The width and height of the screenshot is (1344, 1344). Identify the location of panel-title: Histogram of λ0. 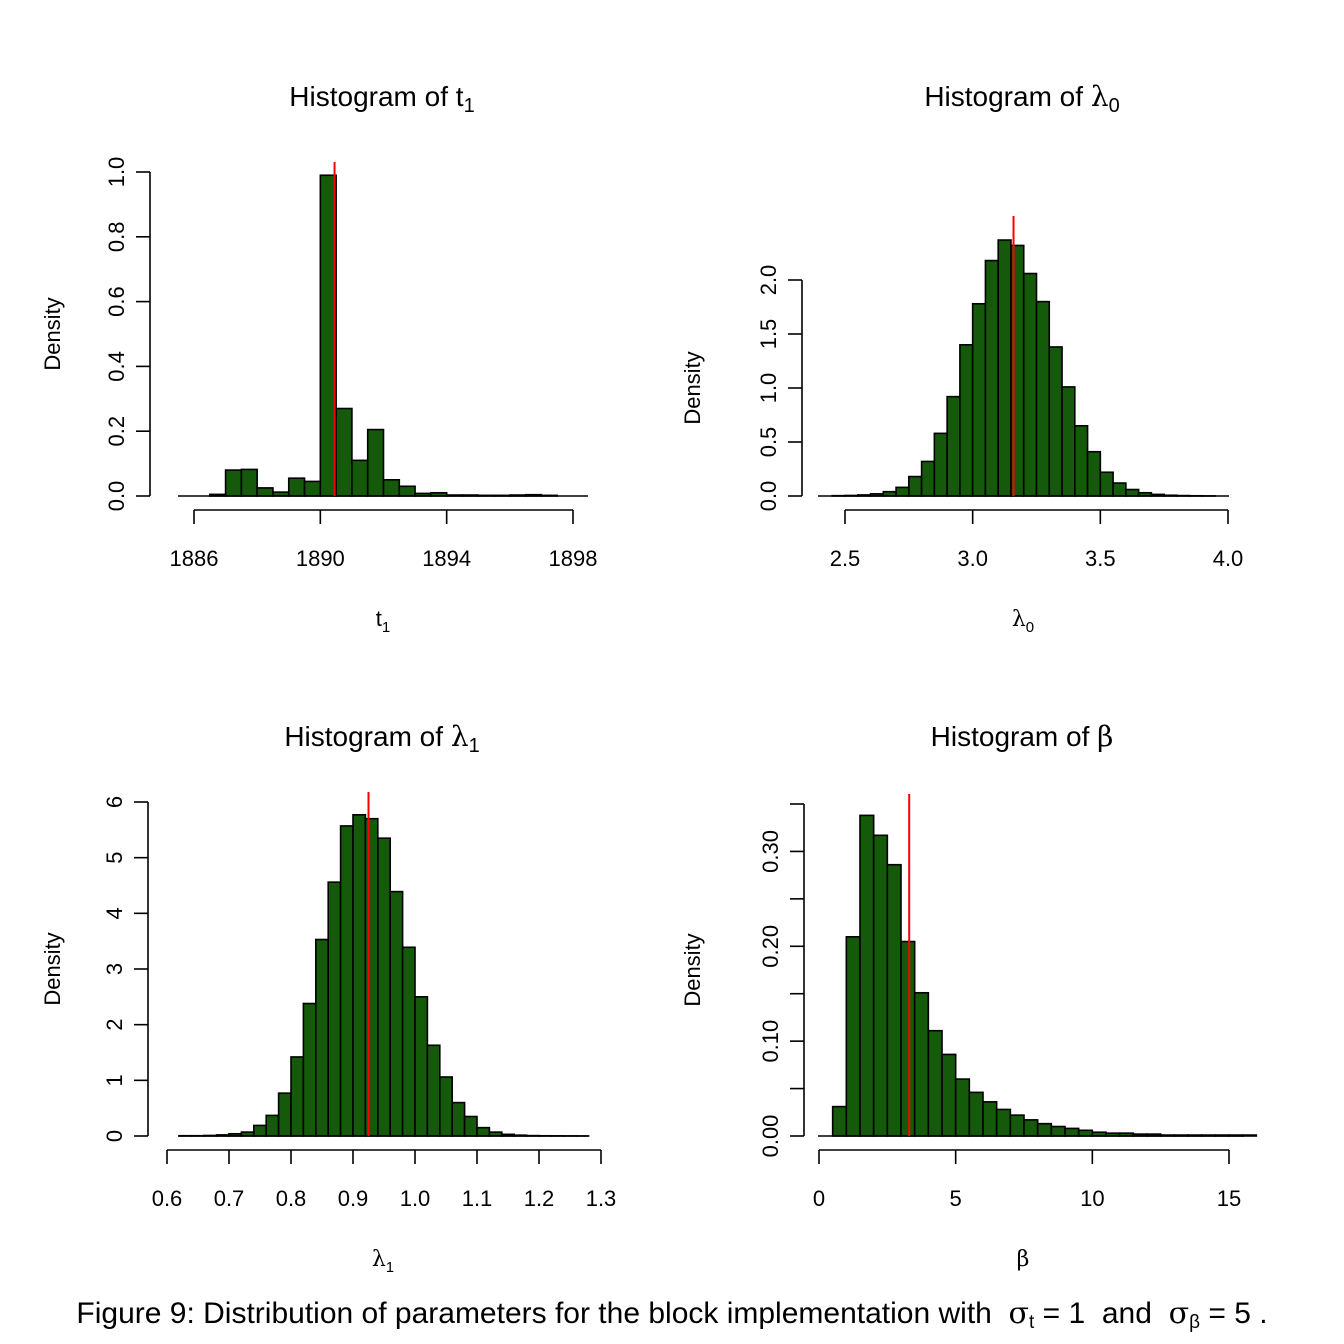
(1021, 98).